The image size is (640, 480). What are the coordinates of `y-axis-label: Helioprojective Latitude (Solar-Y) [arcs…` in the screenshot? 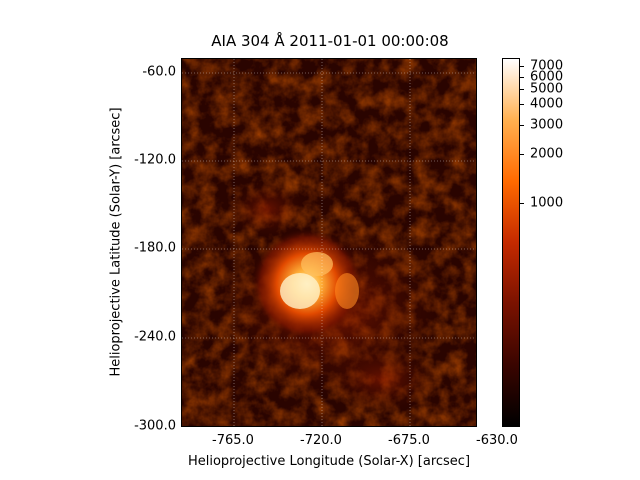 It's located at (116, 242).